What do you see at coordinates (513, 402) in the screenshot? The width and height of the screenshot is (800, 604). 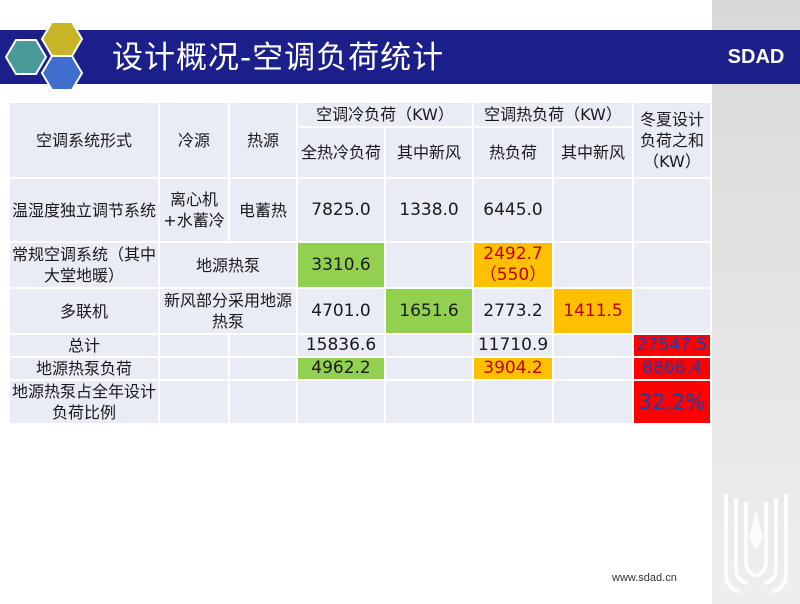 I see `row-heating` at bounding box center [513, 402].